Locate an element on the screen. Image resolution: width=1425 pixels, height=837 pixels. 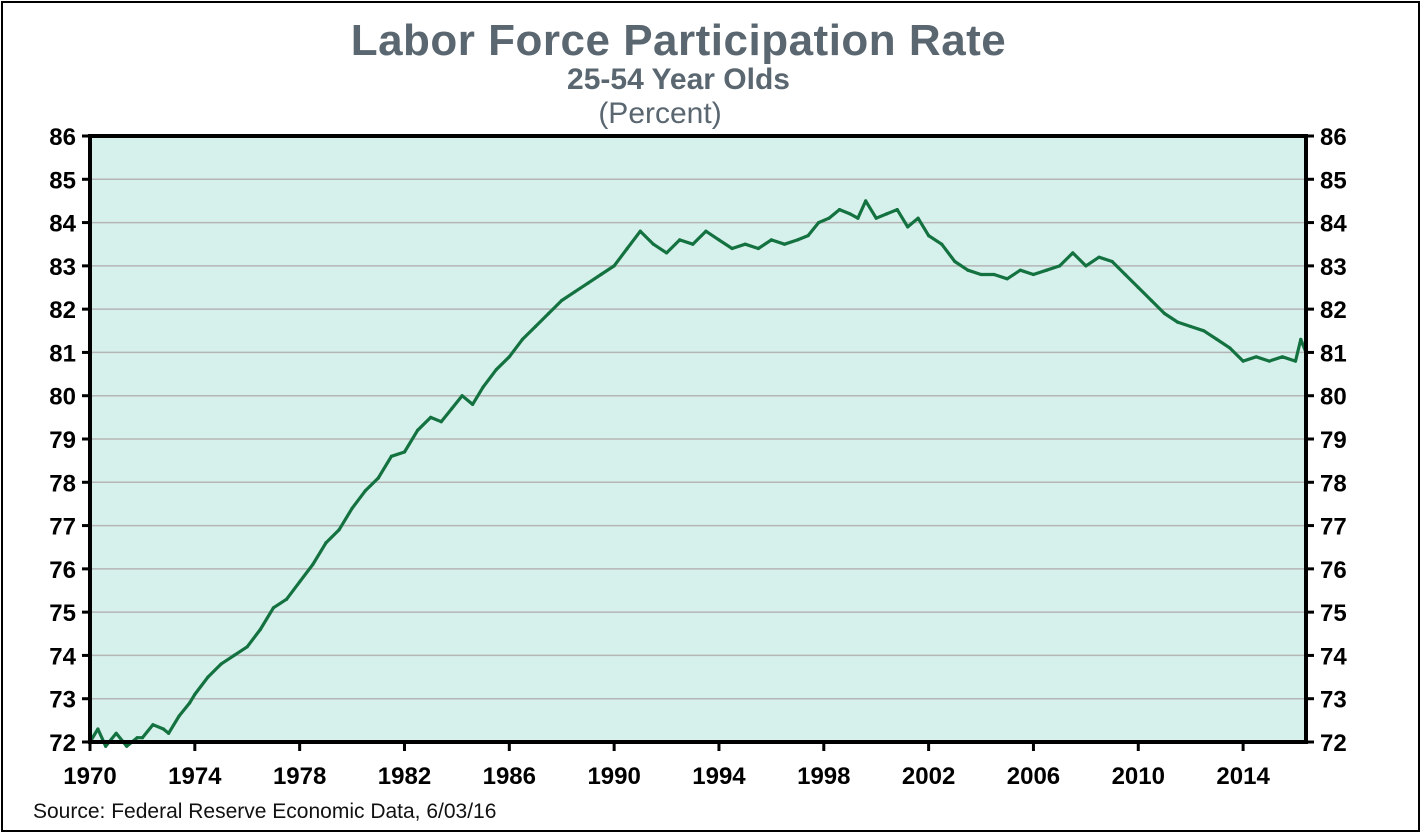
y-tick-label: 86 is located at coordinates (1333, 137).